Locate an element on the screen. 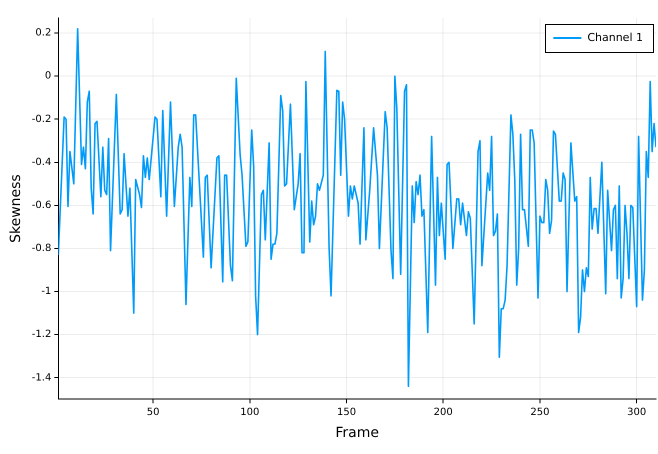 This screenshot has height=454, width=658. y-axis-title: Skewness is located at coordinates (16, 208).